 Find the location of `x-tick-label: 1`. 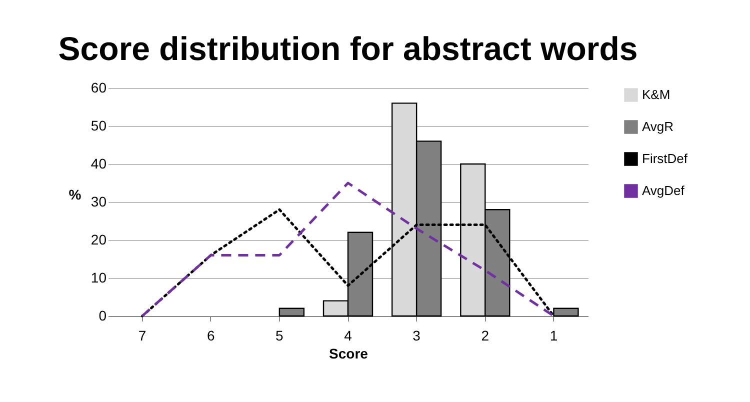

x-tick-label: 1 is located at coordinates (554, 336).